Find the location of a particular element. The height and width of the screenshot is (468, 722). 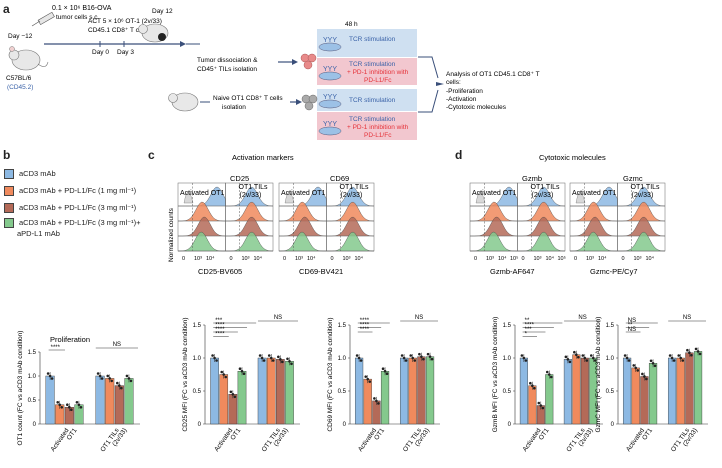

y-axis-label: GzmB MFI (FC vs aCD3 mAb condition) is located at coordinates (495, 375).